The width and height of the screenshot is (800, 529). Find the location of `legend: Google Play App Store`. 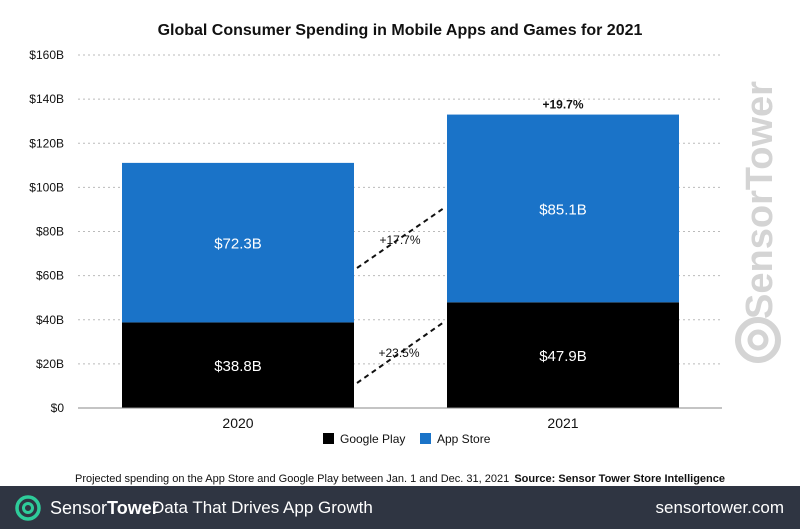

legend: Google Play App Store is located at coordinates (407, 439).